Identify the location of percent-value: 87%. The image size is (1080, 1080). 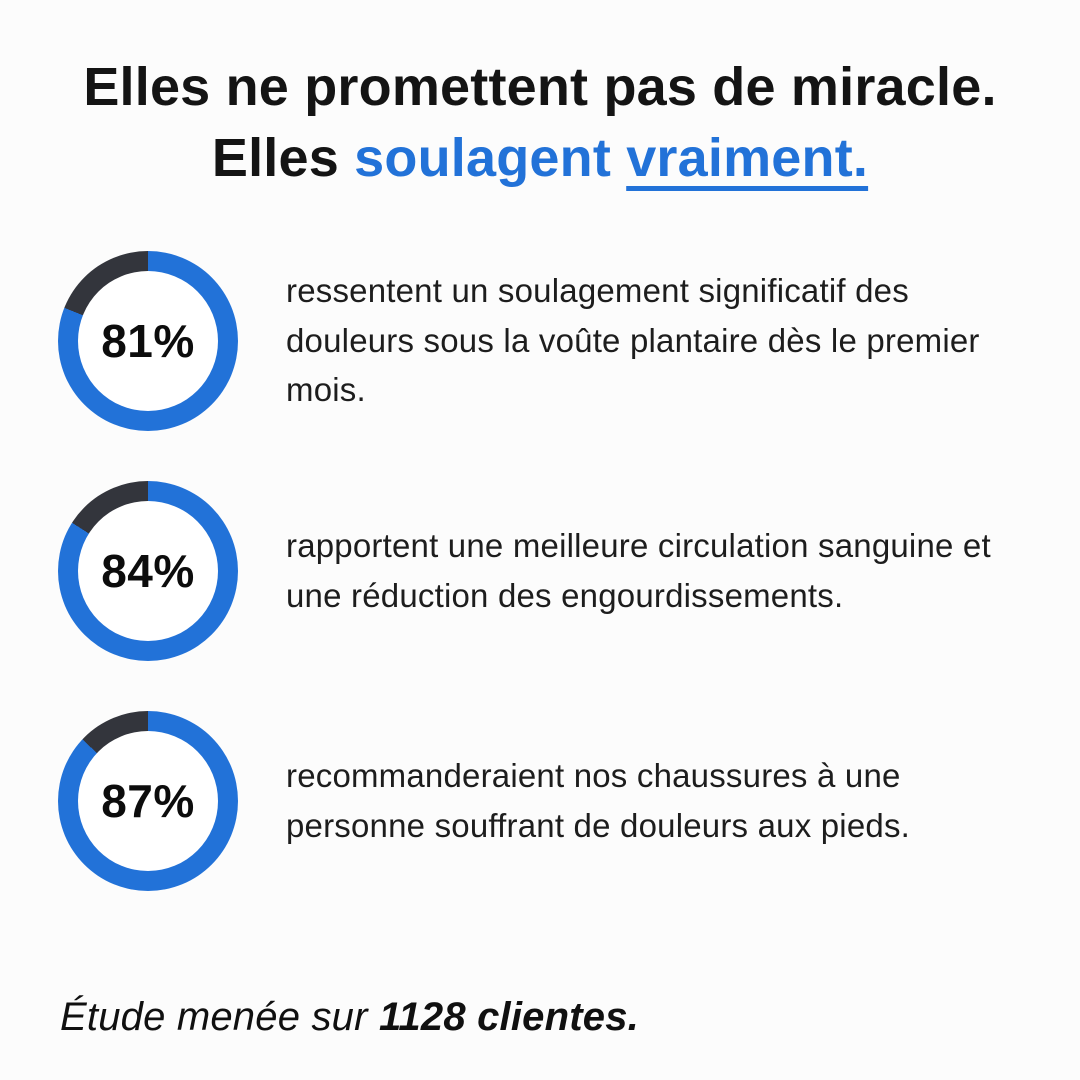
(148, 800).